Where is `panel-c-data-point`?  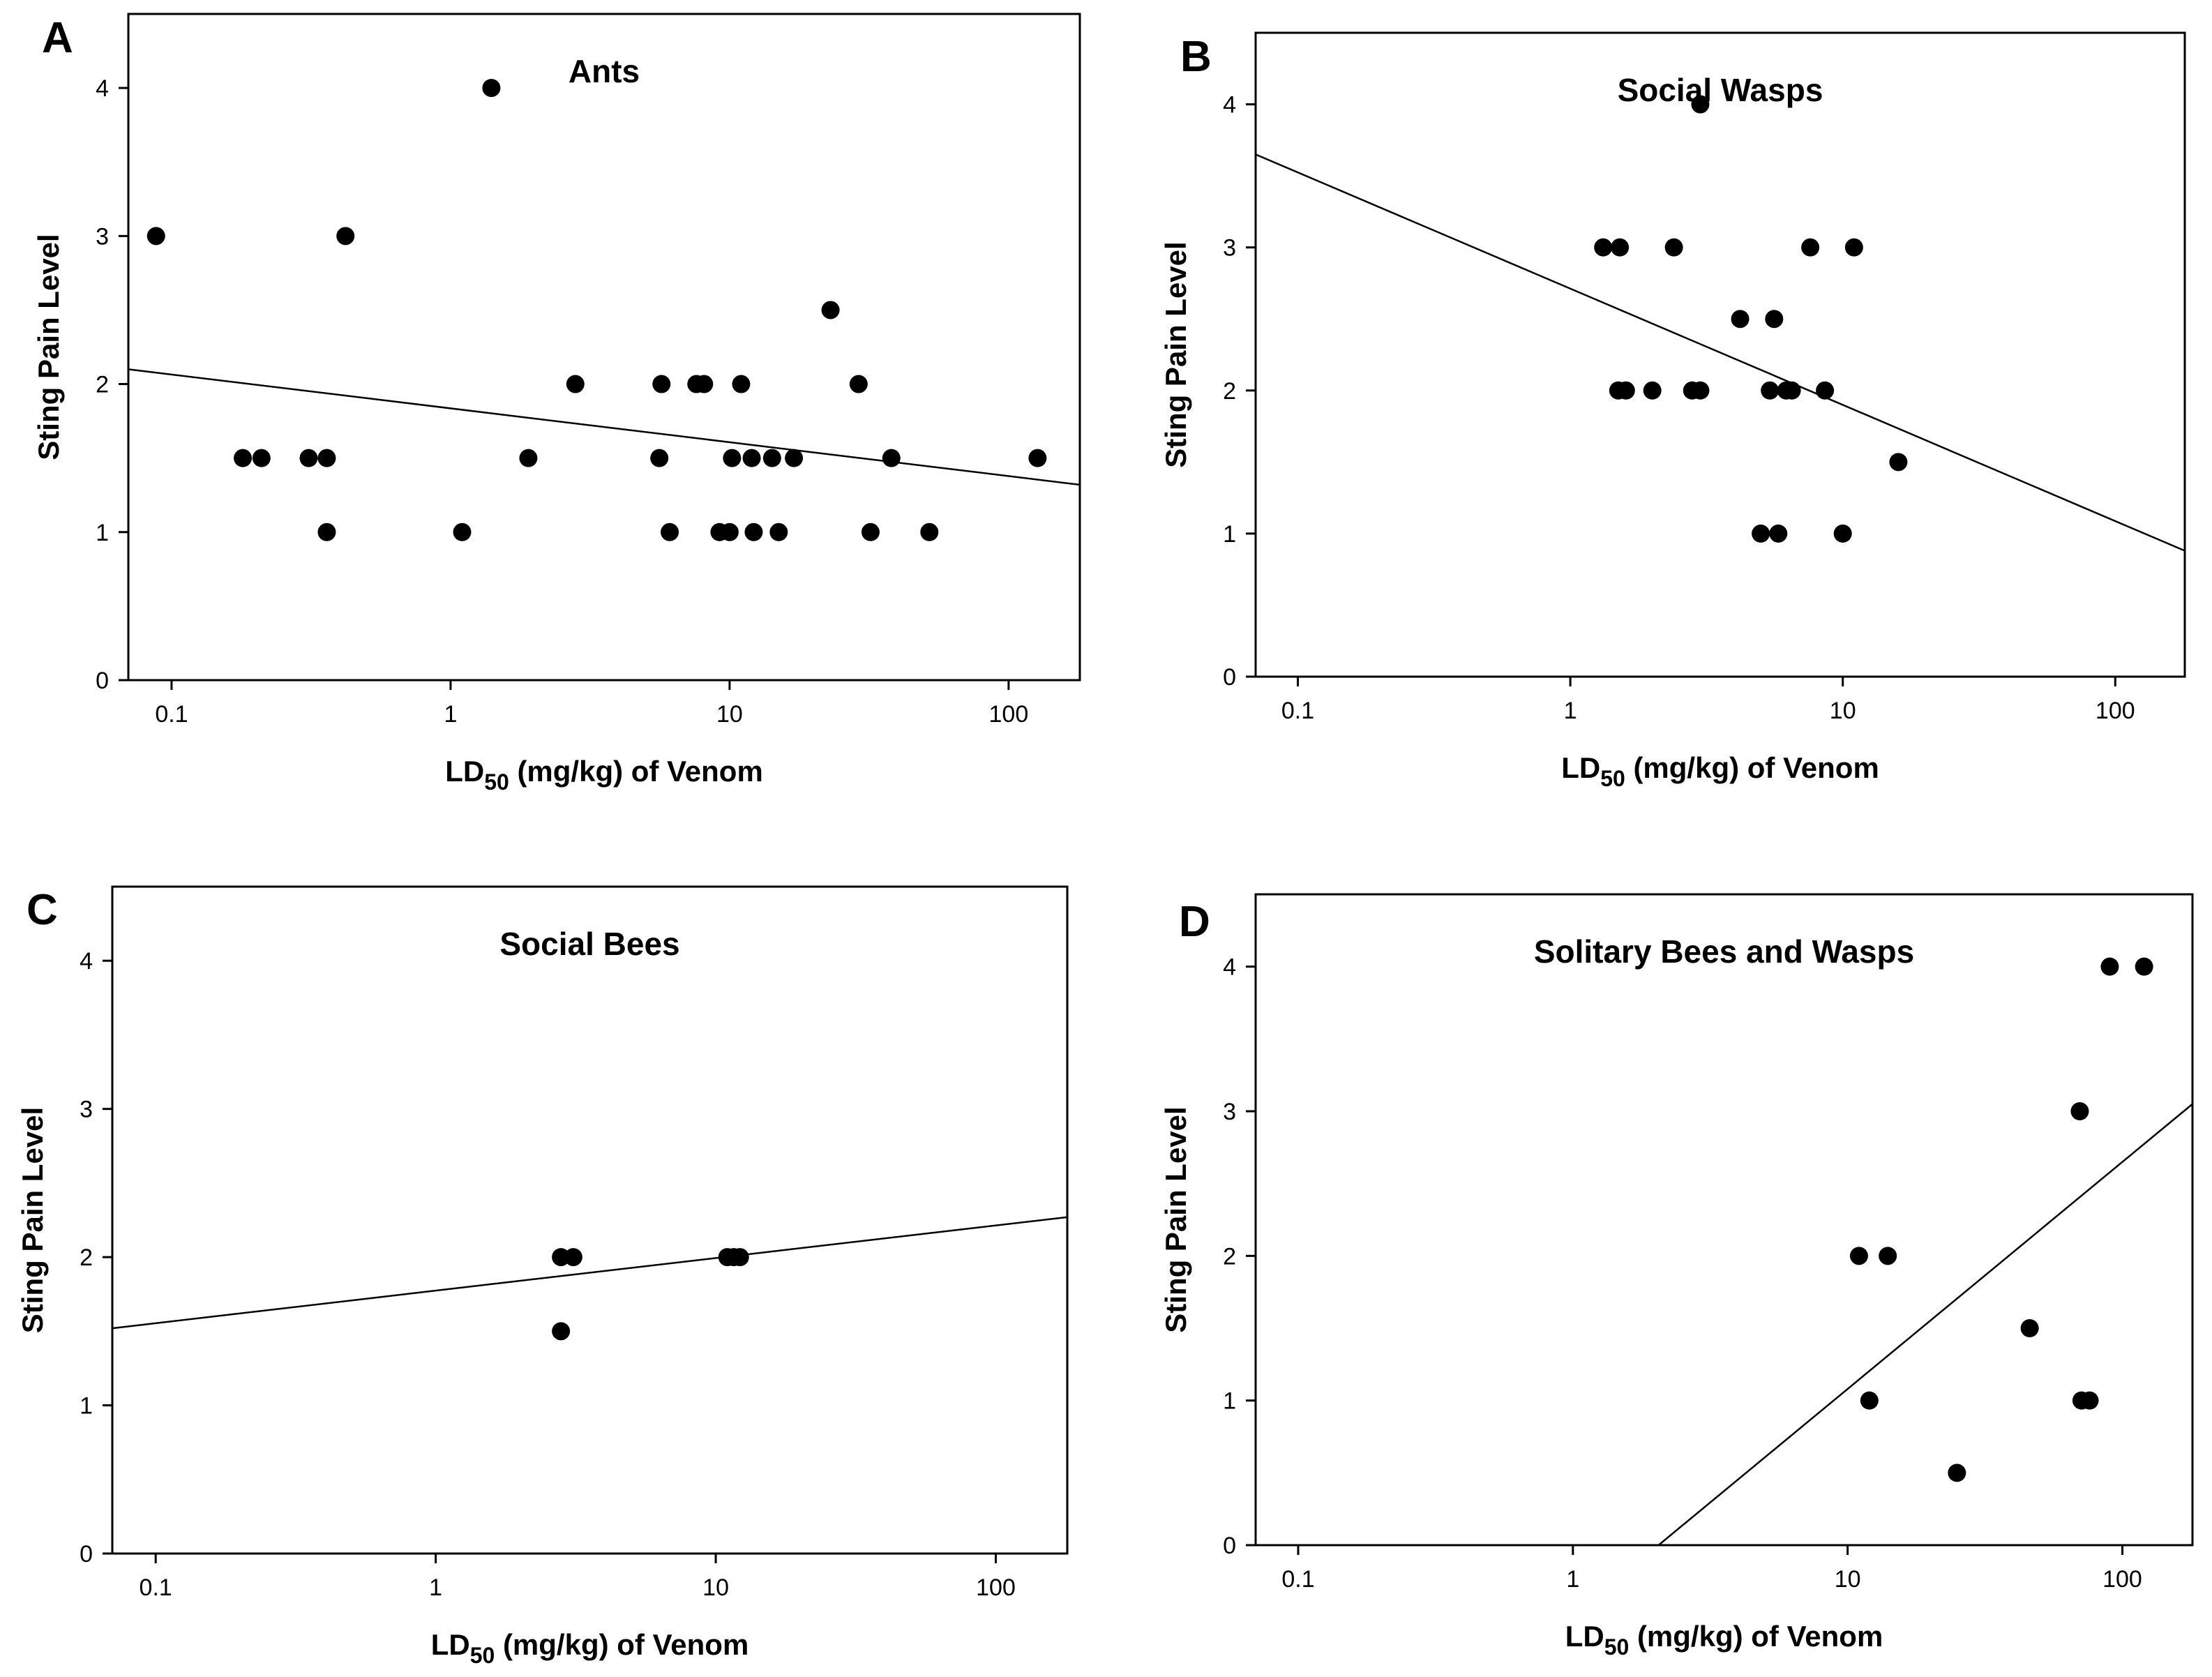
panel-c-data-point is located at coordinates (561, 1331).